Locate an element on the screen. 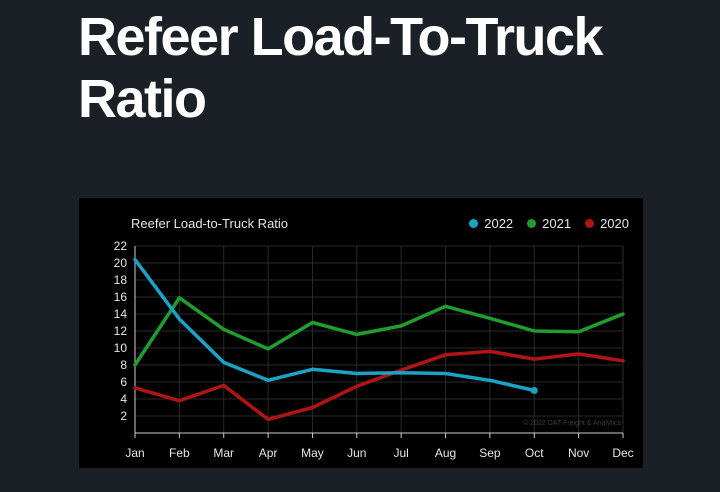 The width and height of the screenshot is (720, 492). legend-label: 2021 is located at coordinates (557, 223).